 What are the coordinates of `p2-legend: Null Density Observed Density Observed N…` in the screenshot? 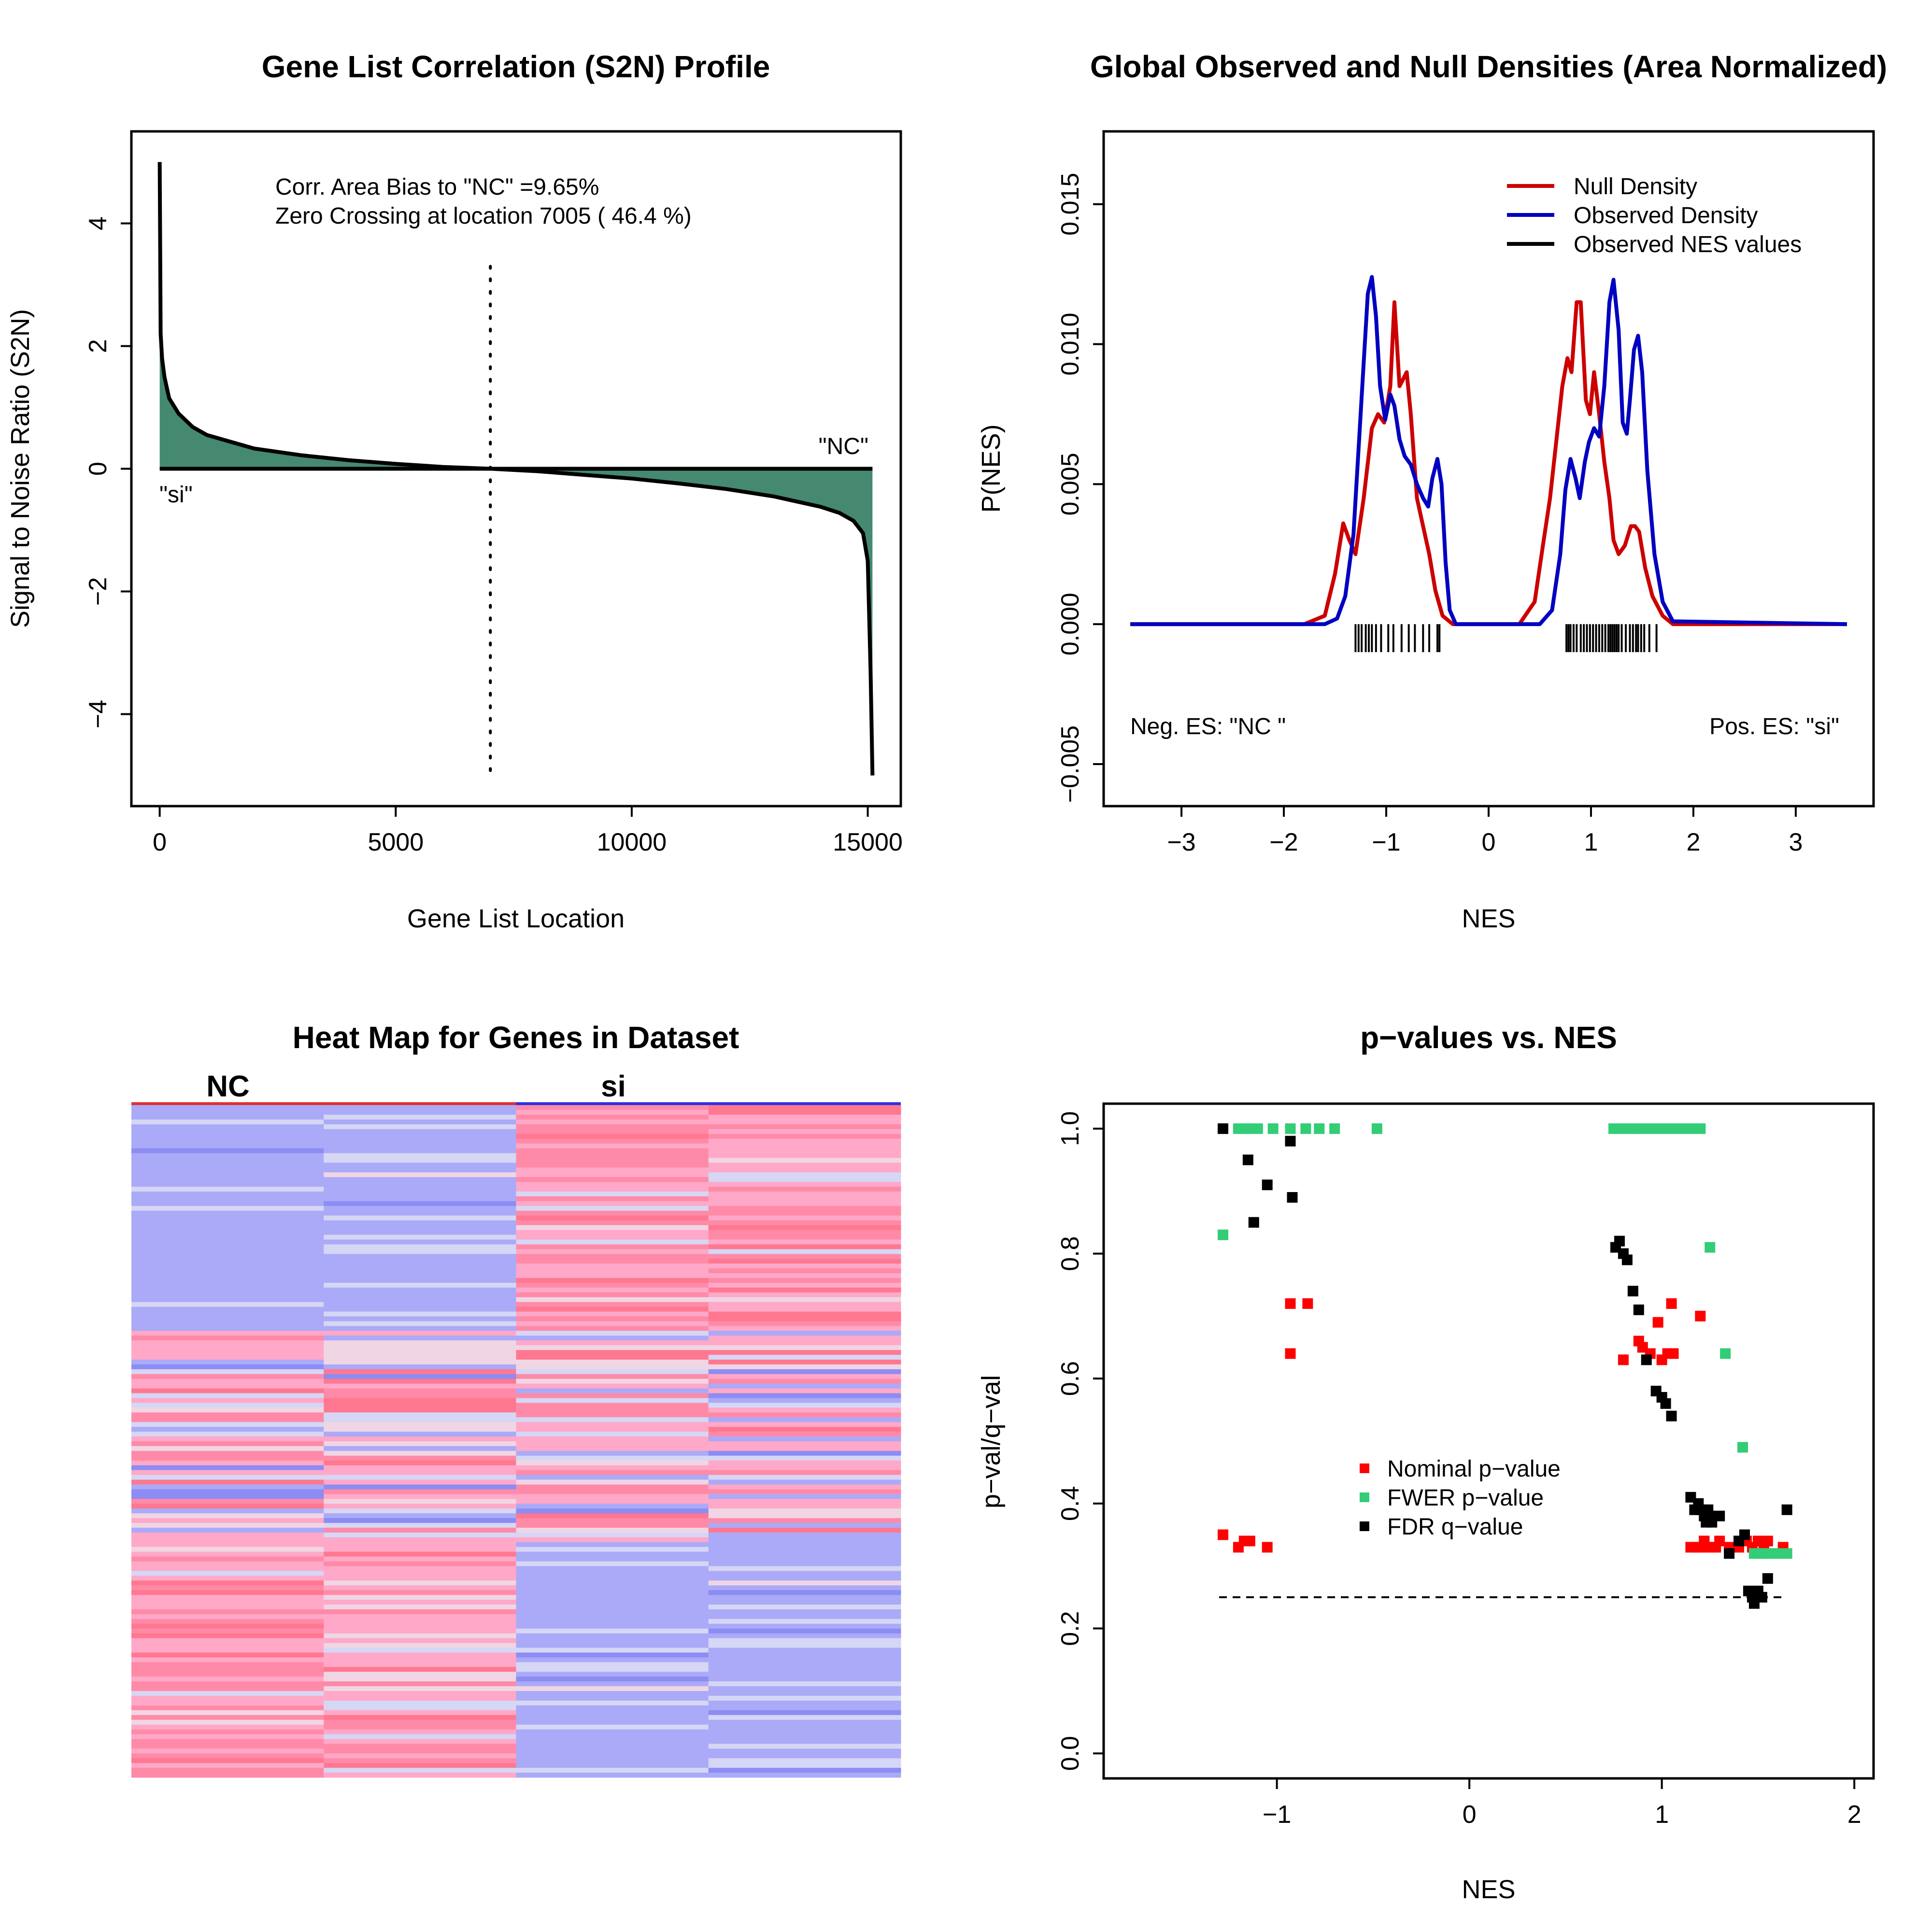 It's located at (1654, 215).